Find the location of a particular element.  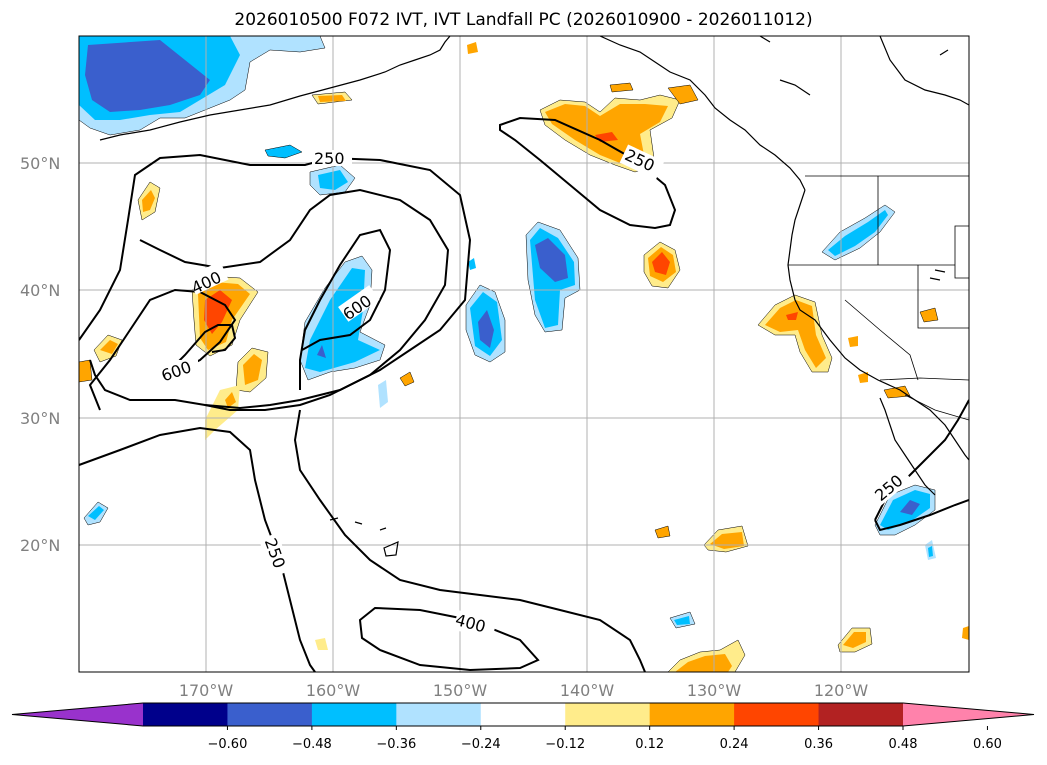

latitude-labels: 50°N 40°N 30°N 20°N is located at coordinates (40, 354).